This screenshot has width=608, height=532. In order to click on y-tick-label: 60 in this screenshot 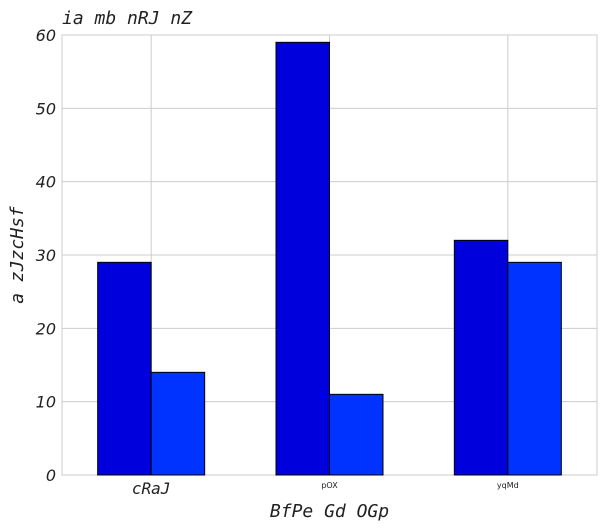, I will do `click(46, 35)`.